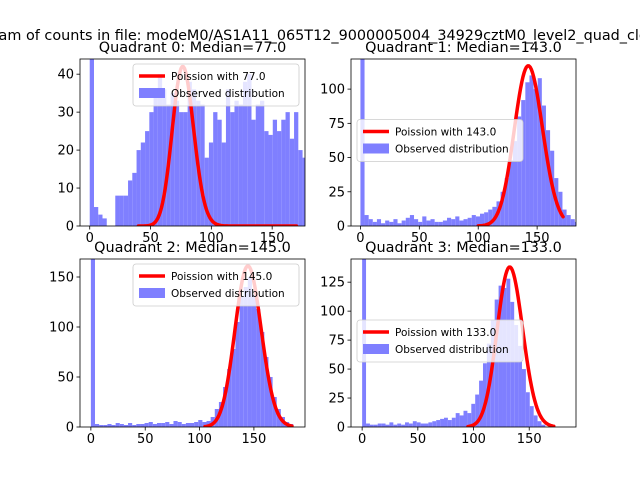  What do you see at coordinates (537, 238) in the screenshot?
I see `x-tick-label: 150` at bounding box center [537, 238].